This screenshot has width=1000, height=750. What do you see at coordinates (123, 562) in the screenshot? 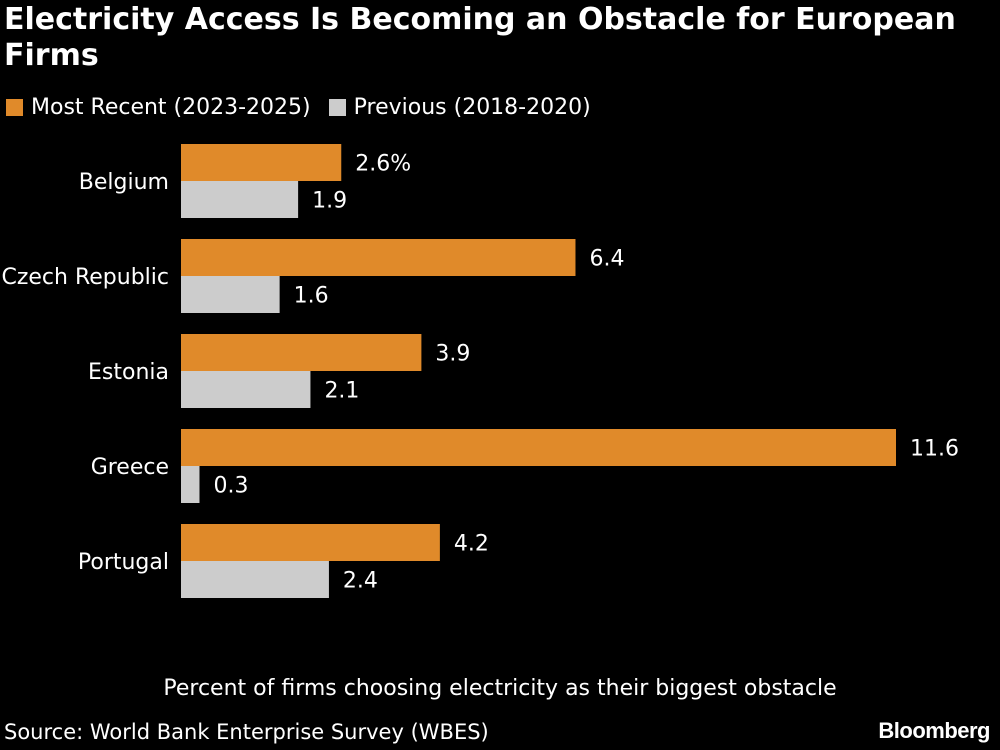
I see `category-label-portugal: Portugal` at bounding box center [123, 562].